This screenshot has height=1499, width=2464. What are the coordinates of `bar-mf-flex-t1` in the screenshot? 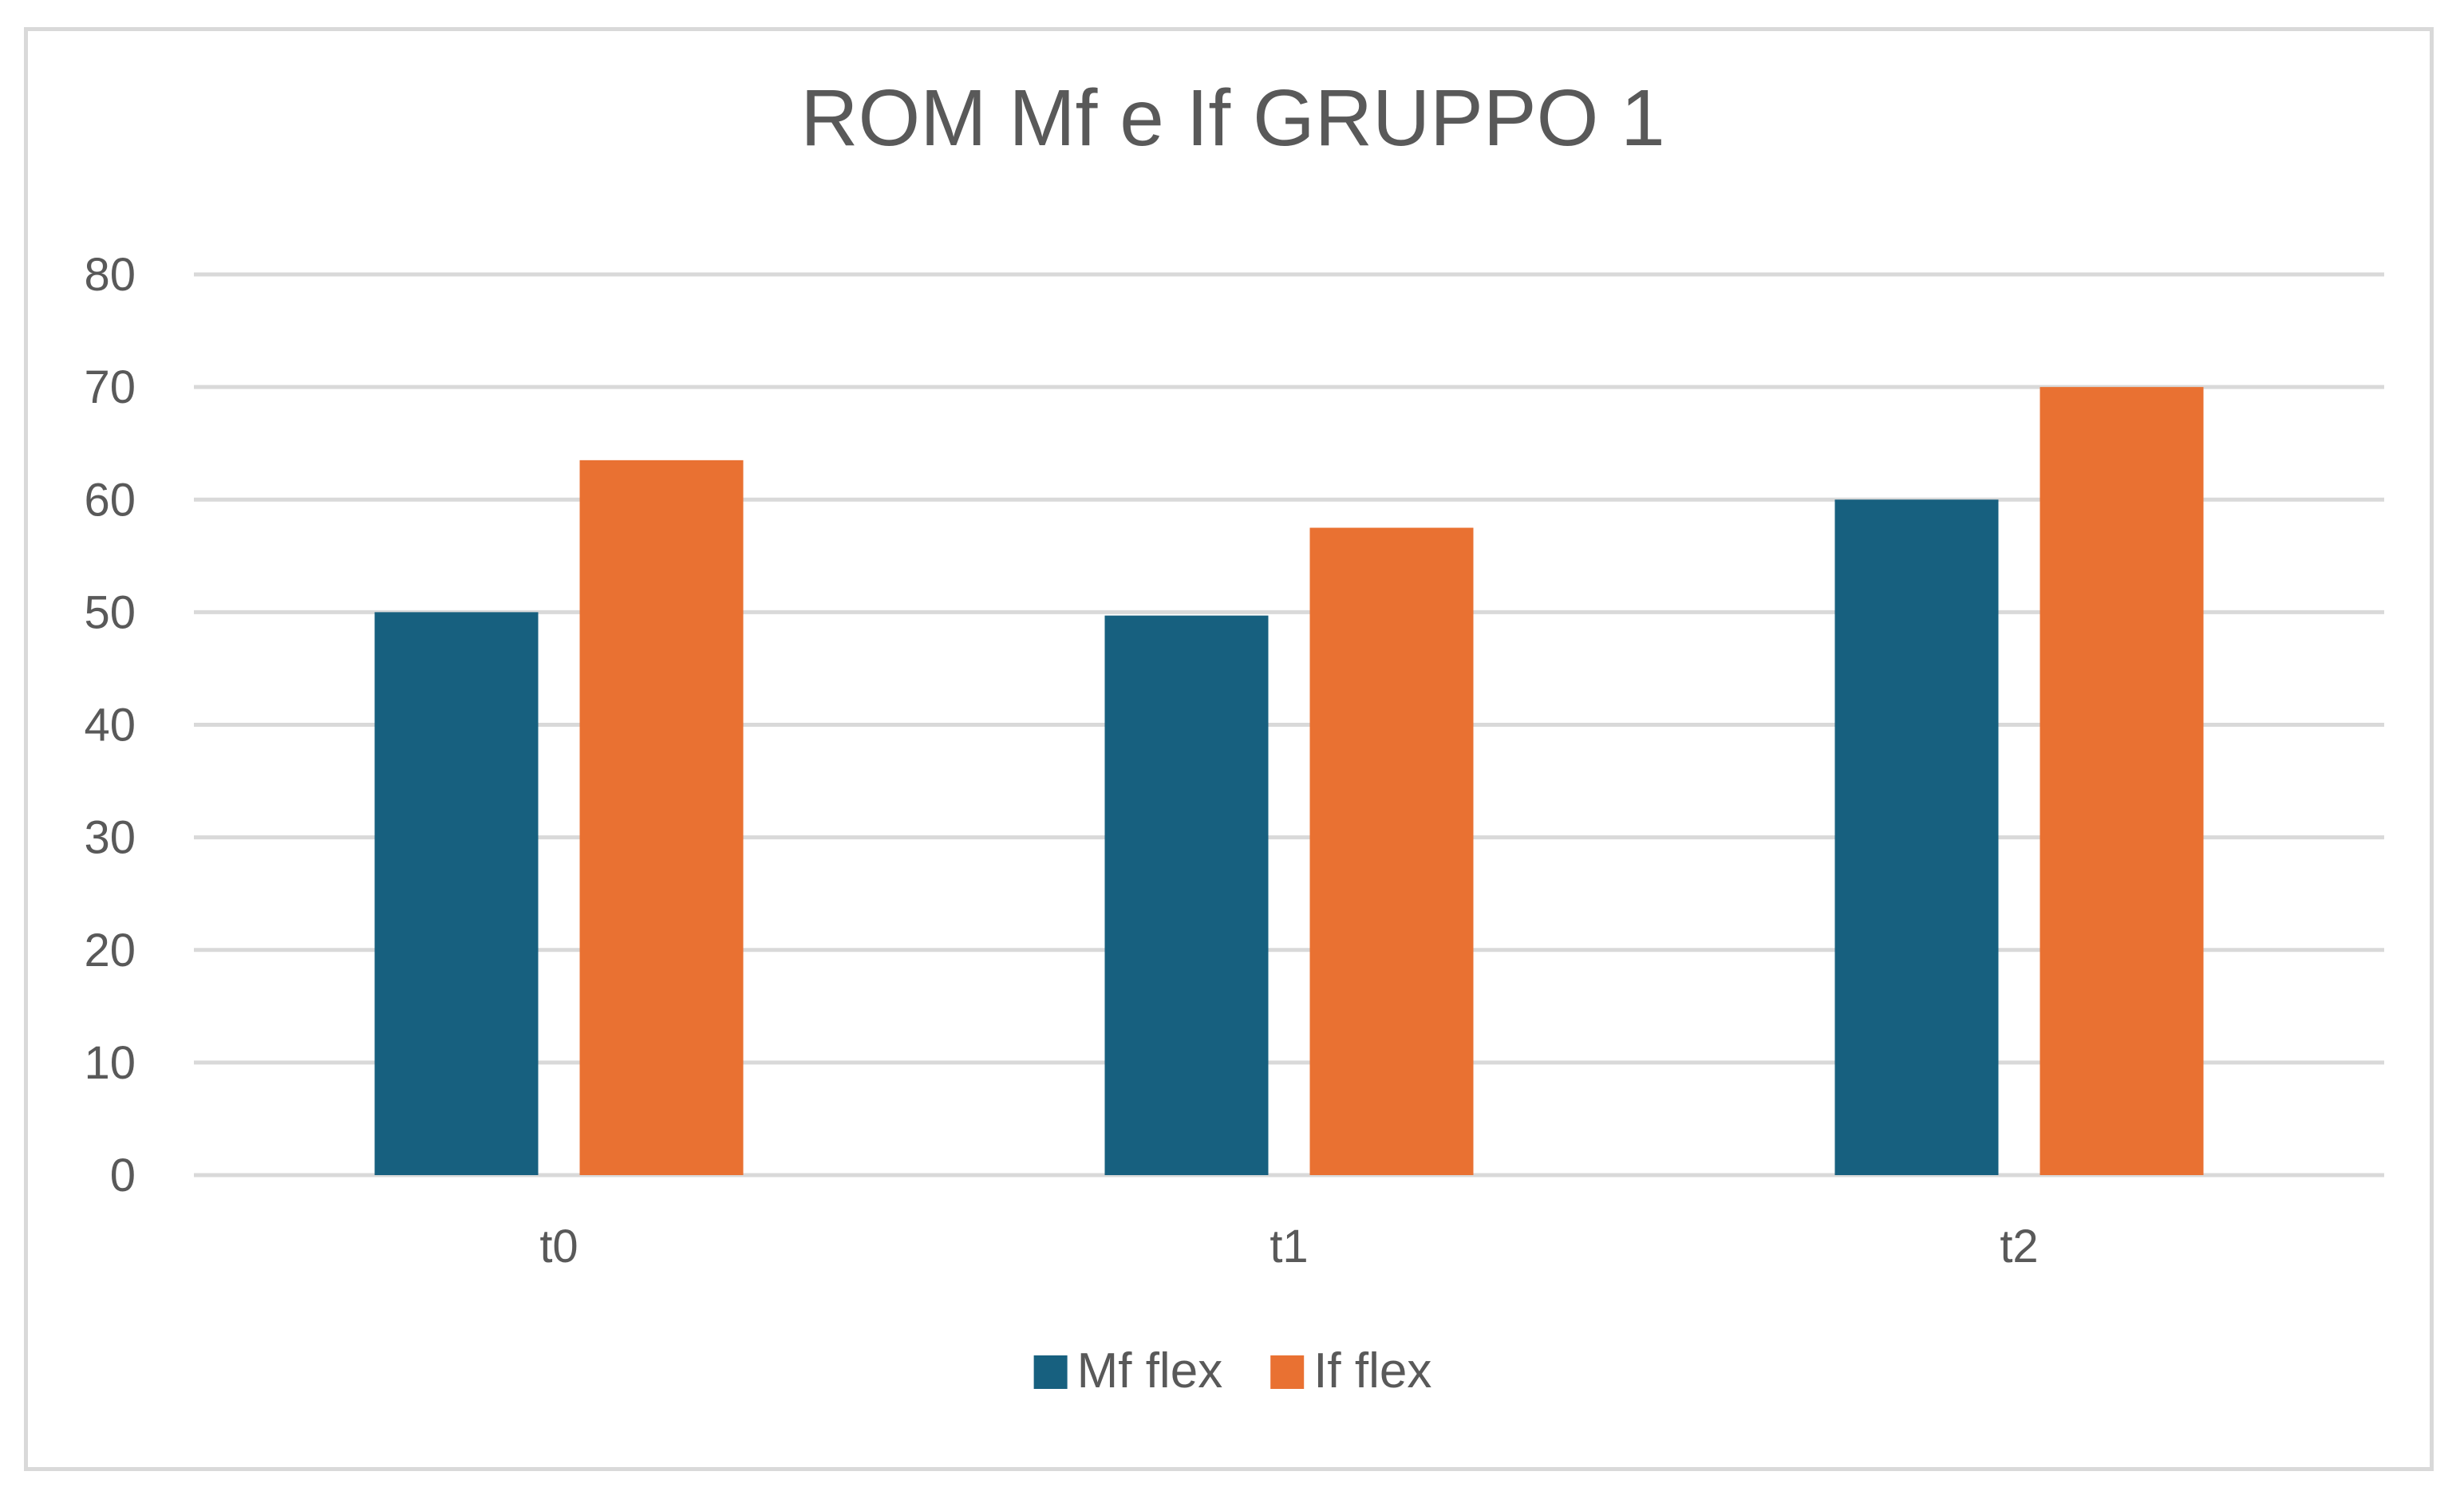 It's located at (1186, 895).